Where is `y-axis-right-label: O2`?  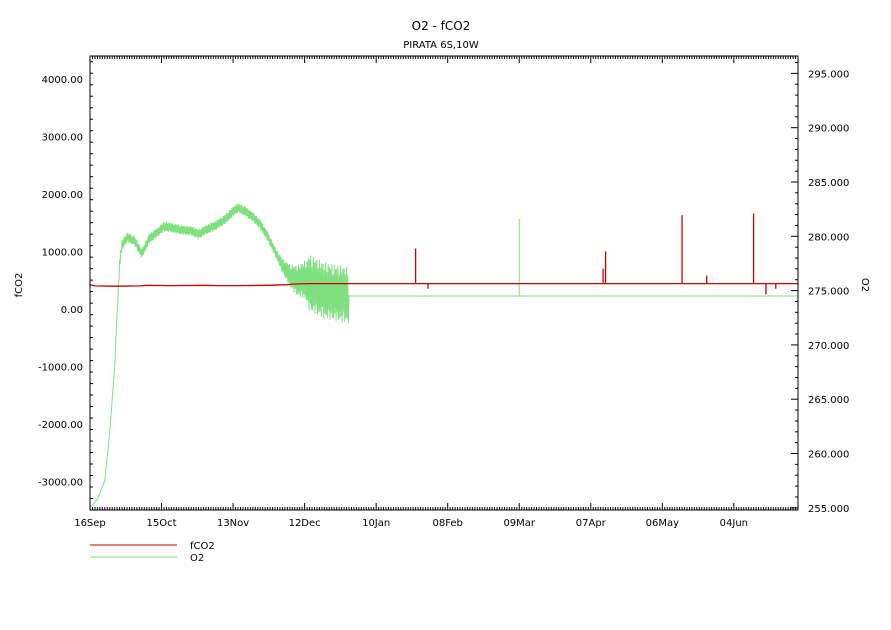 y-axis-right-label: O2 is located at coordinates (864, 285).